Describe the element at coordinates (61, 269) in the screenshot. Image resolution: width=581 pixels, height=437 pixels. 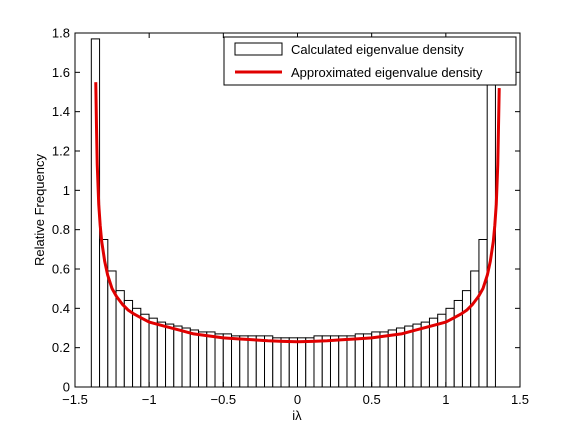
I see `y-tick-label: 0.6` at that location.